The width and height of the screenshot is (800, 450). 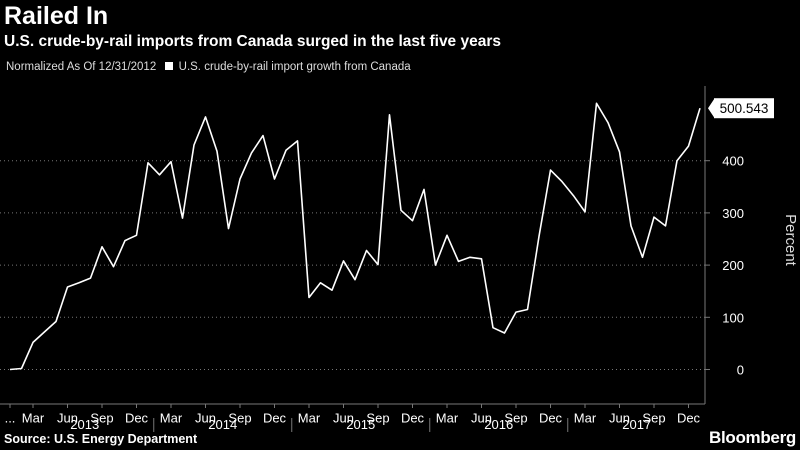 I want to click on last-value-label-group: 500.543, so click(x=741, y=108).